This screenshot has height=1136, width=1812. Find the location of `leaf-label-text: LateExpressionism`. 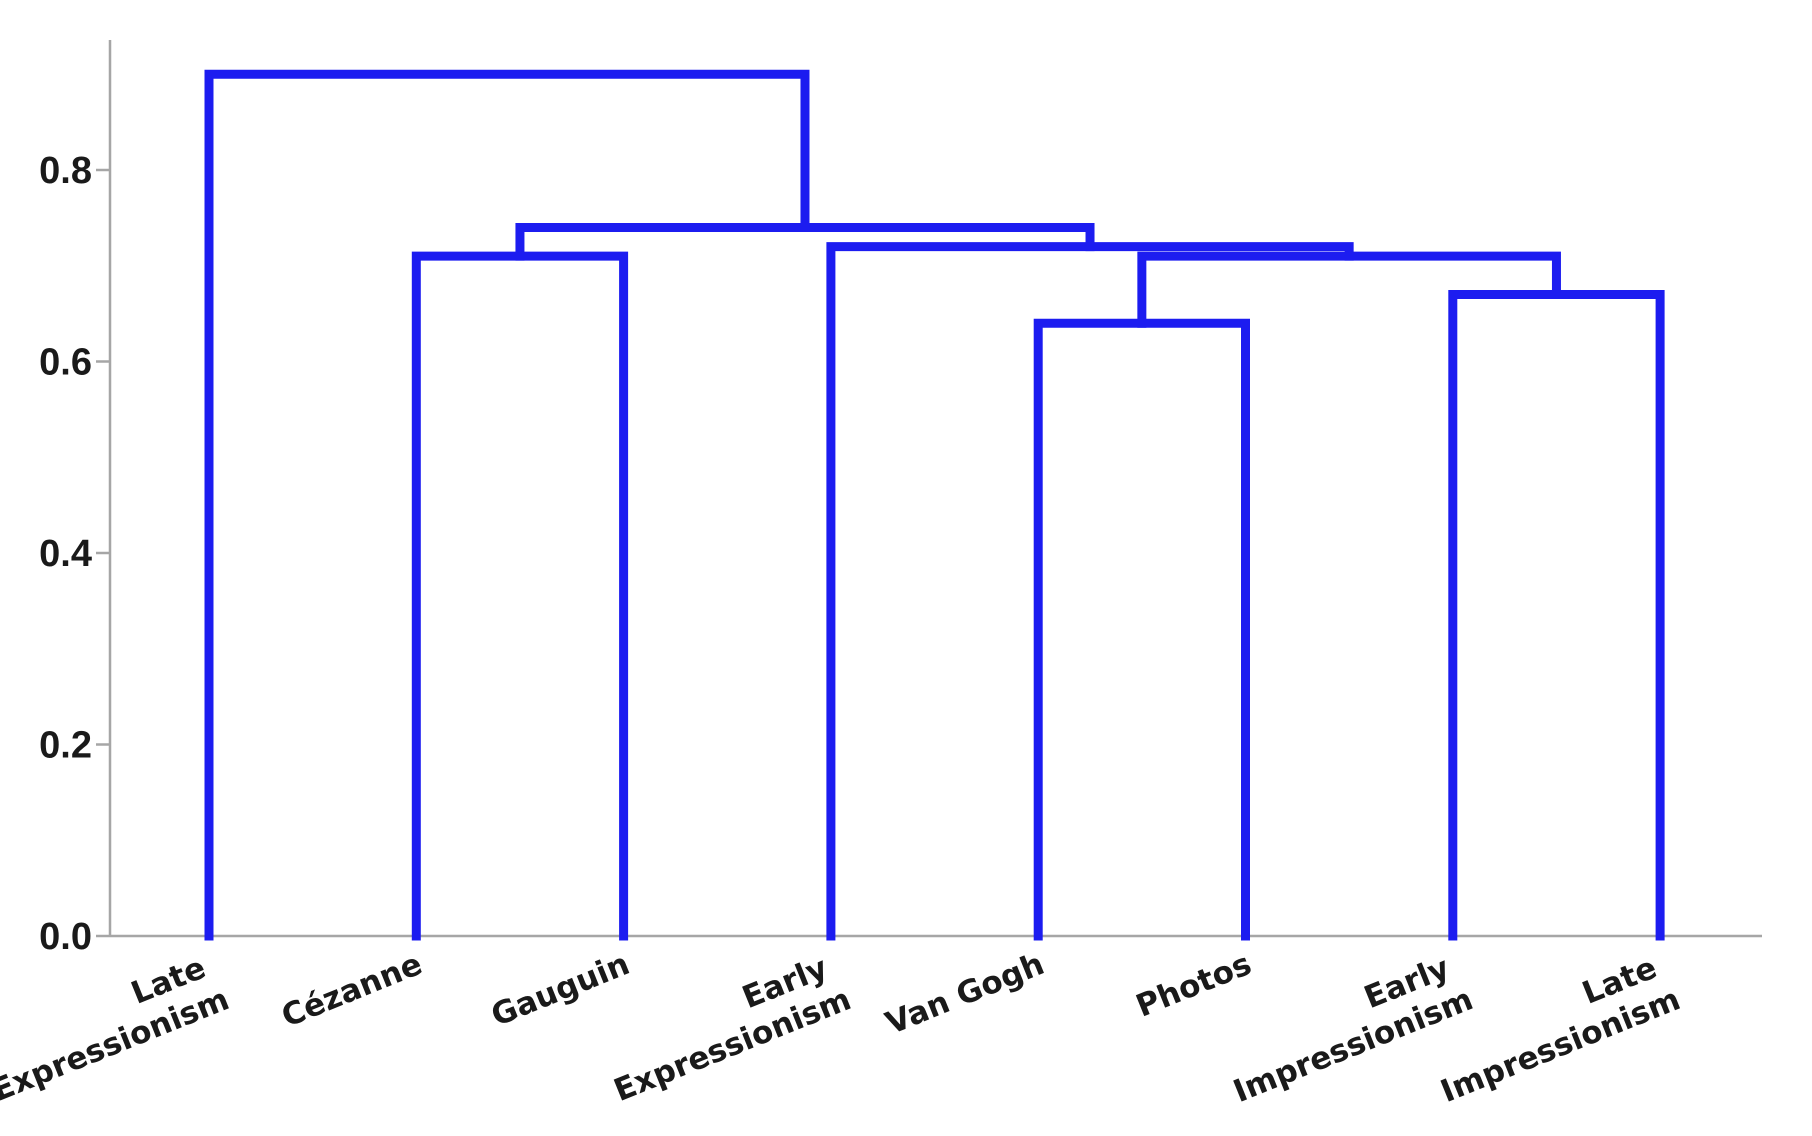

leaf-label-text: LateExpressionism is located at coordinates (117, 1027).